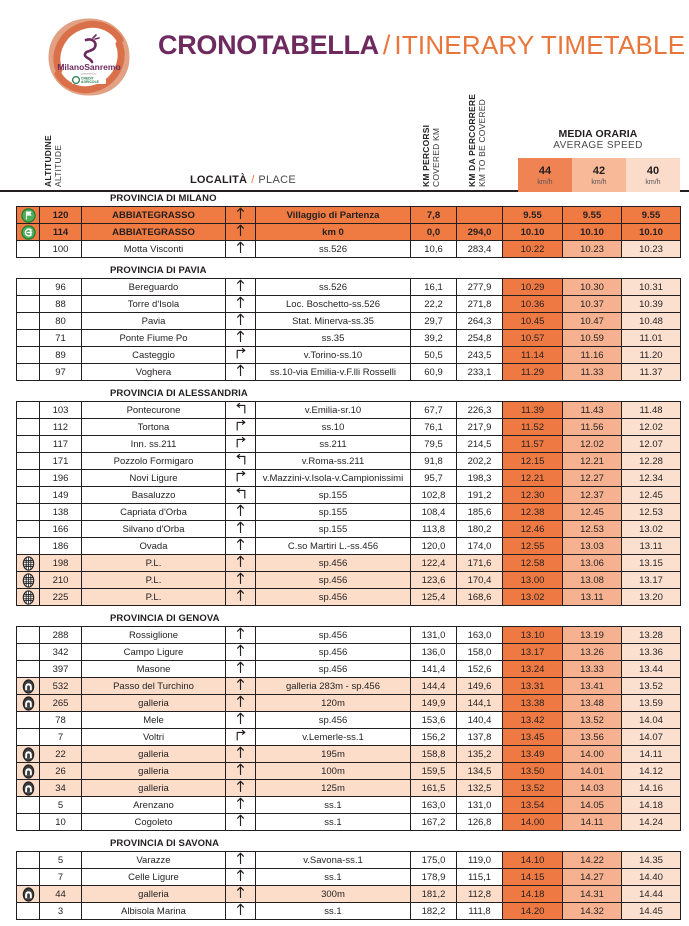 The width and height of the screenshot is (689, 926). What do you see at coordinates (651, 427) in the screenshot?
I see `row-time-40: 12.02` at bounding box center [651, 427].